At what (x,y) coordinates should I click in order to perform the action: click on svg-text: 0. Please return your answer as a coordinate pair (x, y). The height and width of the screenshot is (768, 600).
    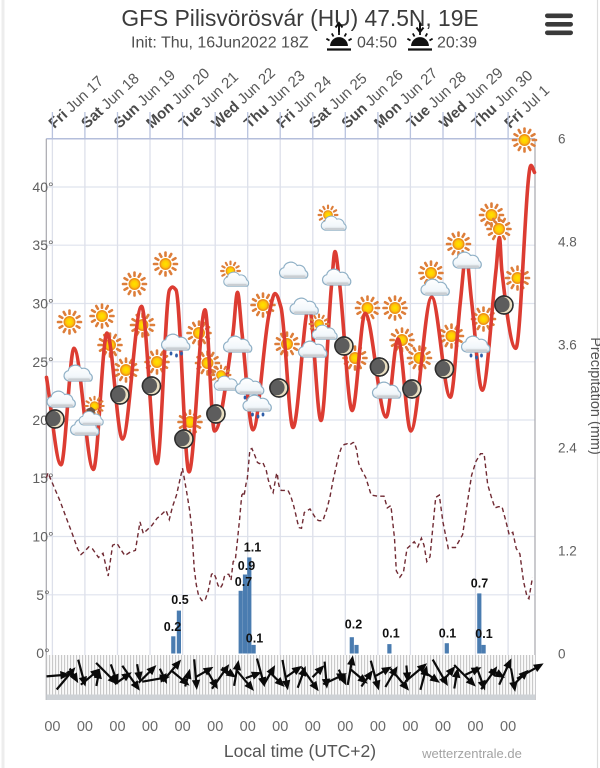
    Looking at the image, I should click on (562, 654).